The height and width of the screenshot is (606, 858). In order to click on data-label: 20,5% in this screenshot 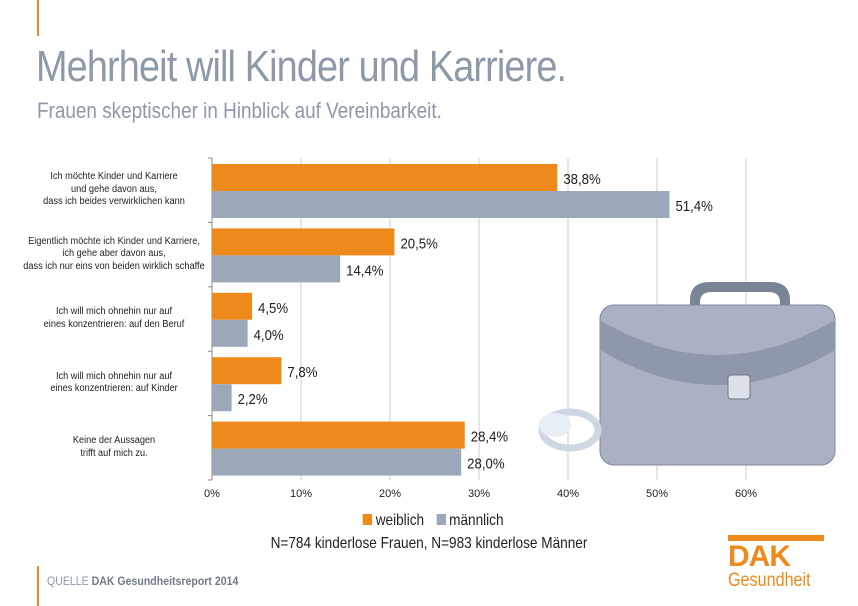, I will do `click(419, 243)`.